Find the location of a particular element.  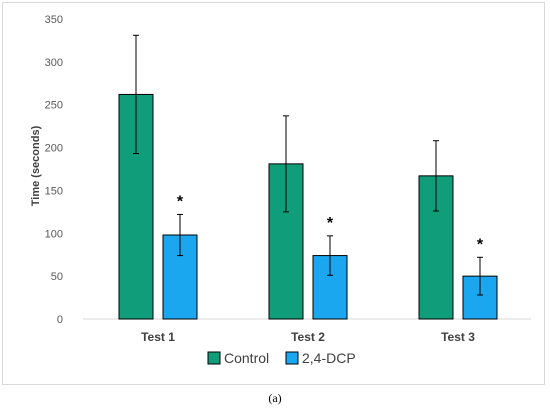

x-tick-label: Test 2 is located at coordinates (308, 337).